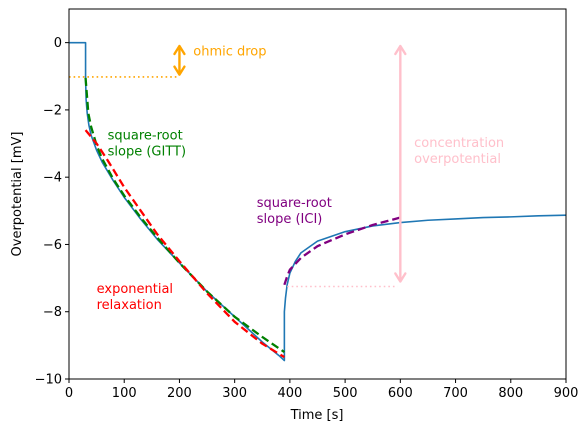 This screenshot has width=587, height=432. I want to click on y-tick-label: −10, so click(48, 380).